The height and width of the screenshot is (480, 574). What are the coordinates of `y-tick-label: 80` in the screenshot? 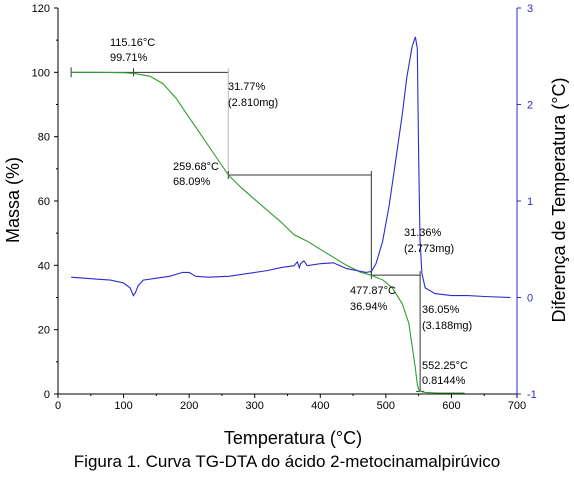 It's located at (44, 138).